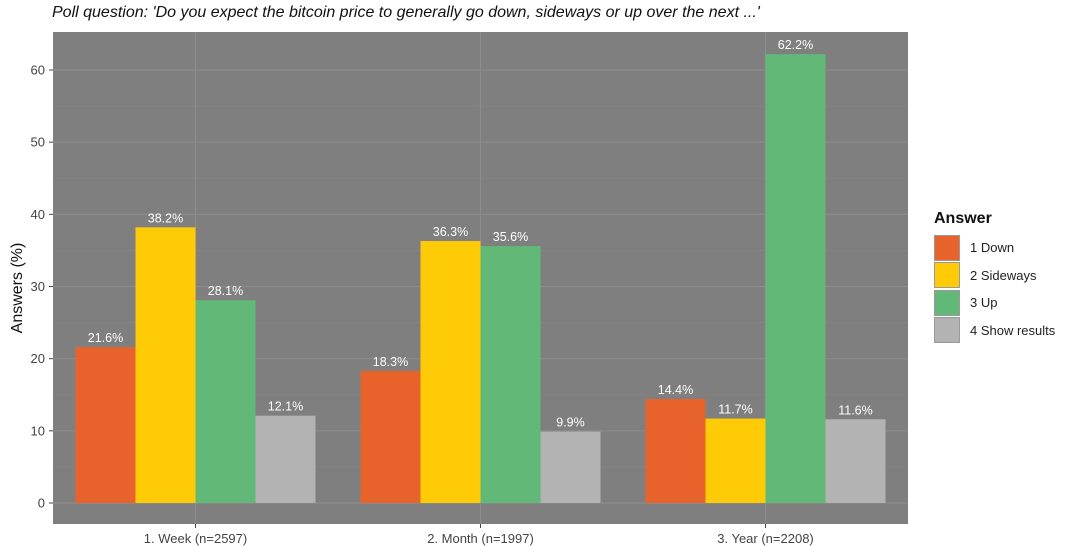 The height and width of the screenshot is (546, 1080). Describe the element at coordinates (947, 330) in the screenshot. I see `legend-swatch-show-results` at that location.